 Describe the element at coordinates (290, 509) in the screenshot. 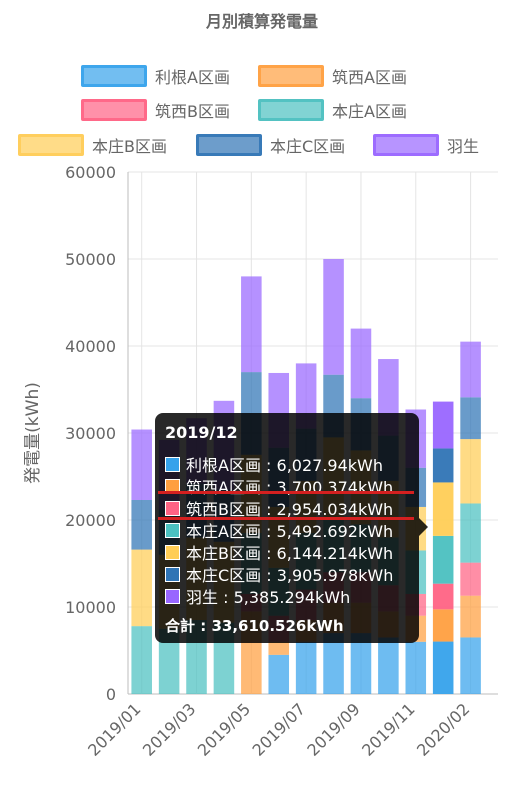

I see `tooltip-text: 筑西B区画 : 2,954.034kWh` at that location.